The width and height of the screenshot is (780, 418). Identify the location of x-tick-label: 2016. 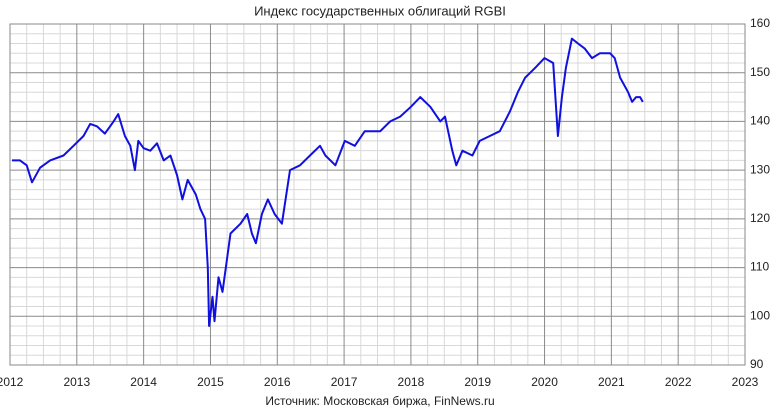
(277, 382).